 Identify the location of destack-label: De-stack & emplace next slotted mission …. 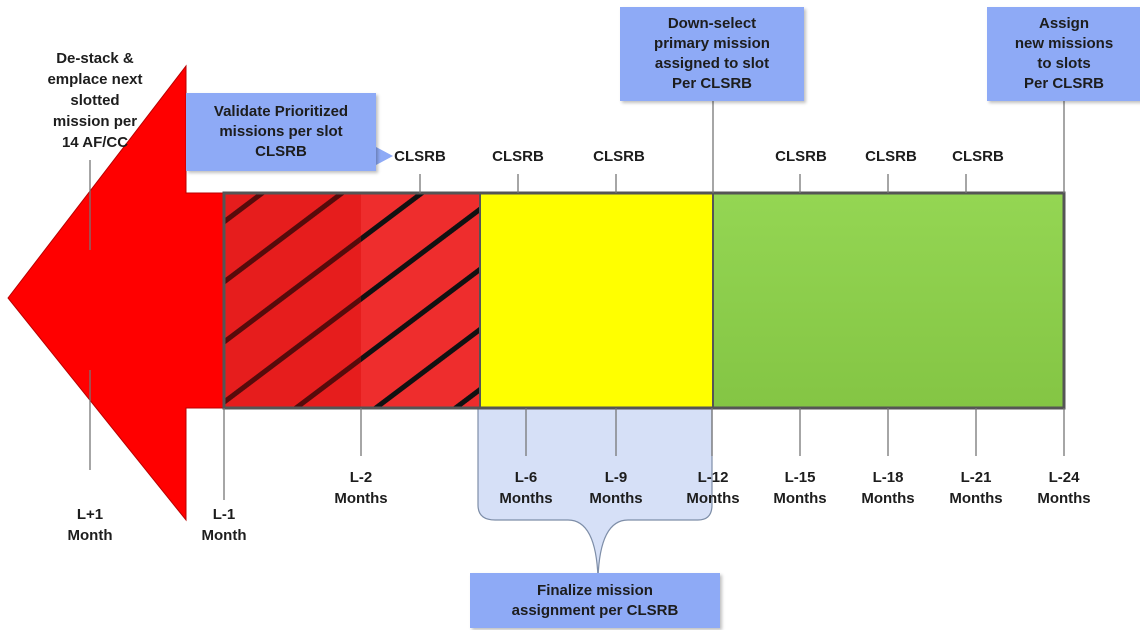
(95, 100).